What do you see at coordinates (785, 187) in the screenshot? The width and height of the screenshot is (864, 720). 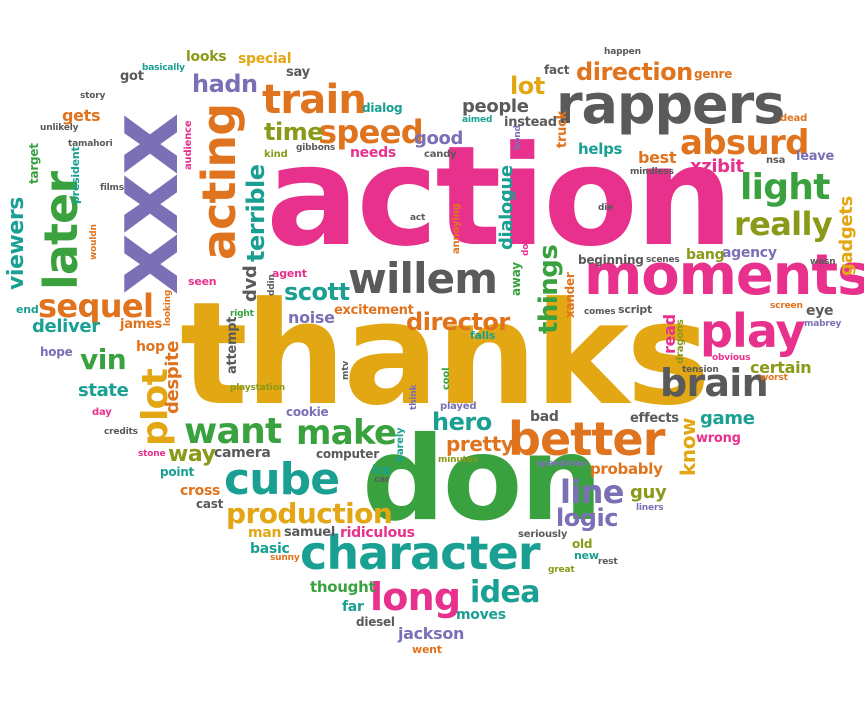 I see `word-light: light` at bounding box center [785, 187].